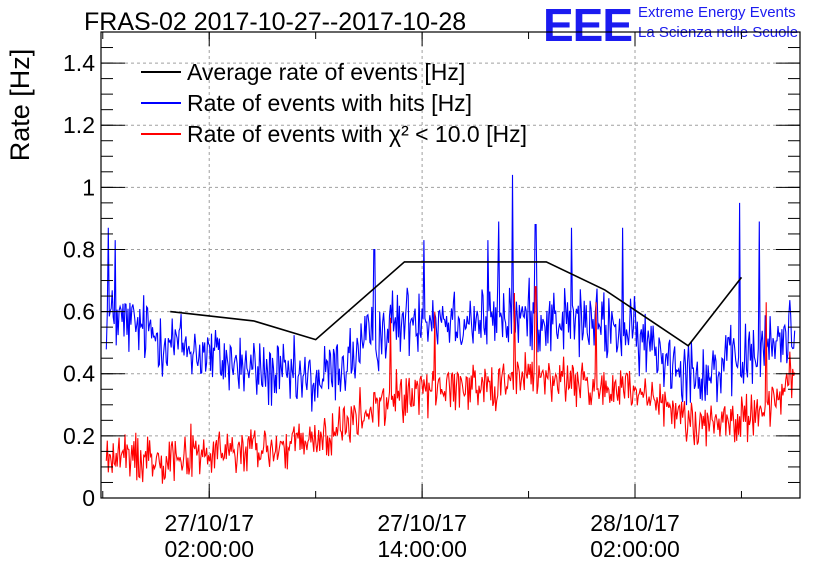 The height and width of the screenshot is (572, 836). I want to click on x-tick-label-time: 14:00:00, so click(422, 549).